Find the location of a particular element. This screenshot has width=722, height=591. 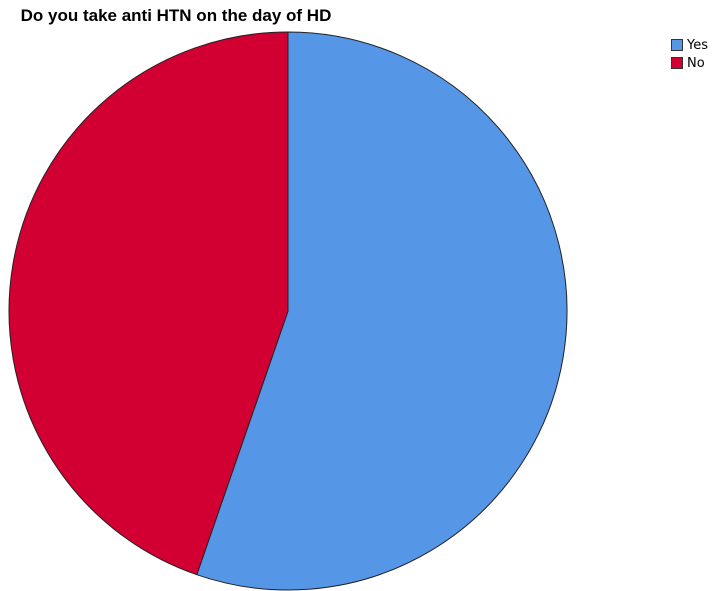

legend-label-yes: Yes is located at coordinates (697, 45).